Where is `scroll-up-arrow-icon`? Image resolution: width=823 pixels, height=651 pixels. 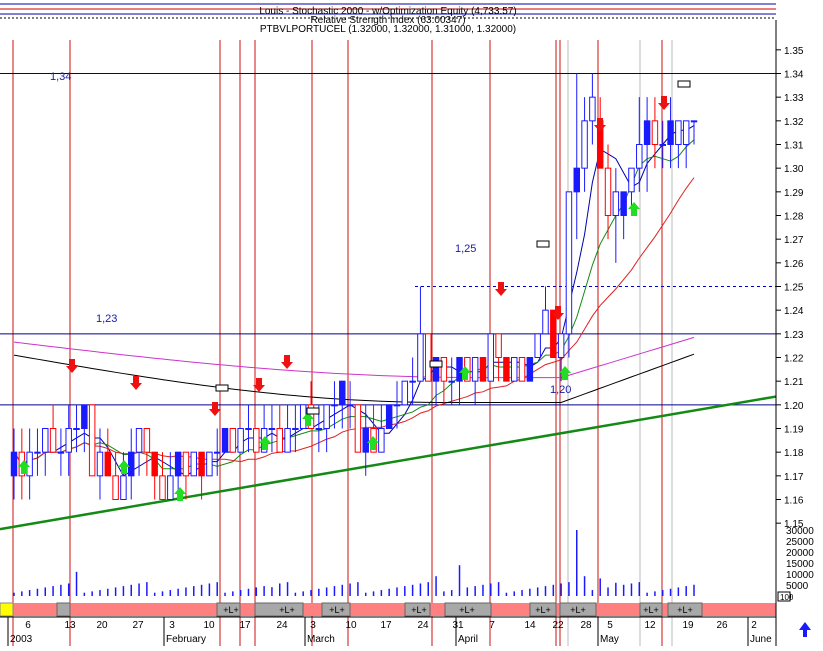 scroll-up-arrow-icon is located at coordinates (805, 626).